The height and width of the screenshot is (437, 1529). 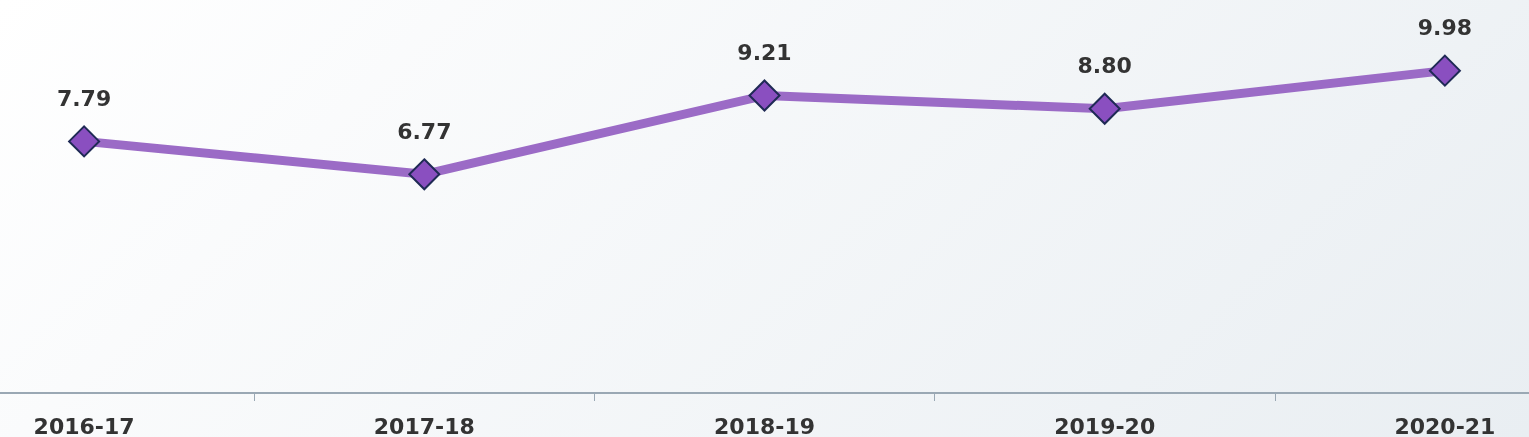 I want to click on x-tick-label: 2016-17, so click(x=84, y=425).